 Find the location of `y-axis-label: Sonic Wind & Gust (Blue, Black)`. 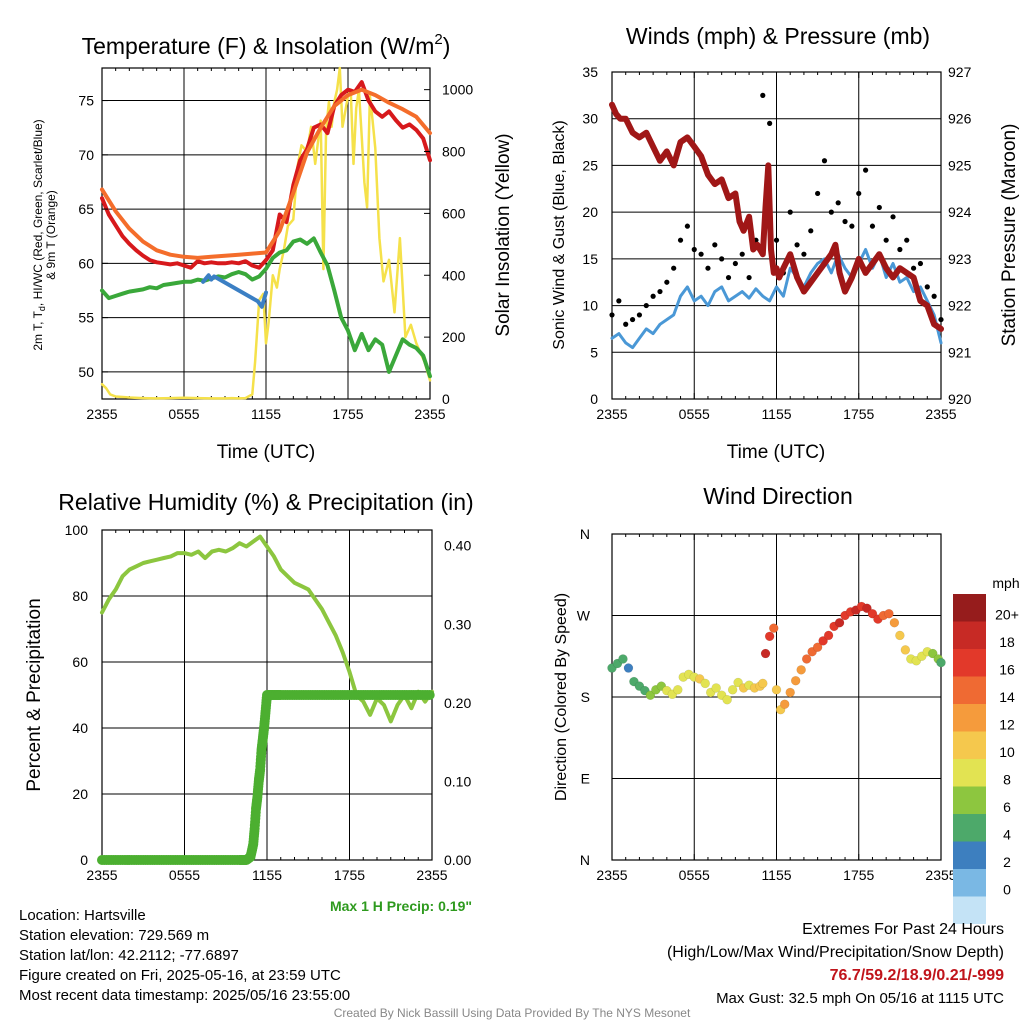

y-axis-label: Sonic Wind & Gust (Blue, Black) is located at coordinates (559, 234).